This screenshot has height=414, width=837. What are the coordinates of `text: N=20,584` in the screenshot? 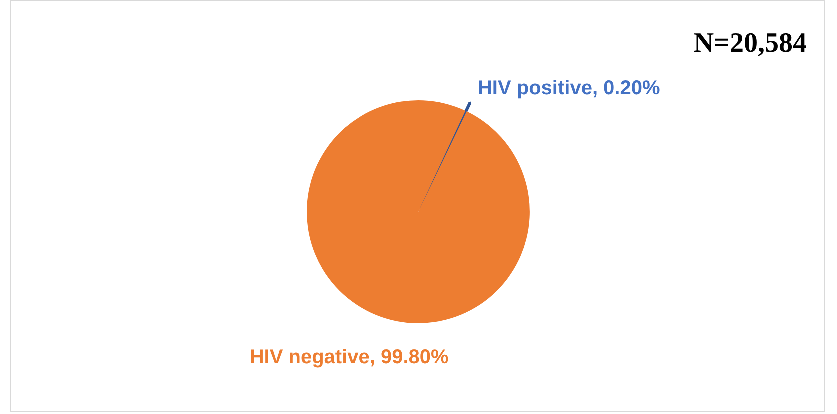 It's located at (750, 44).